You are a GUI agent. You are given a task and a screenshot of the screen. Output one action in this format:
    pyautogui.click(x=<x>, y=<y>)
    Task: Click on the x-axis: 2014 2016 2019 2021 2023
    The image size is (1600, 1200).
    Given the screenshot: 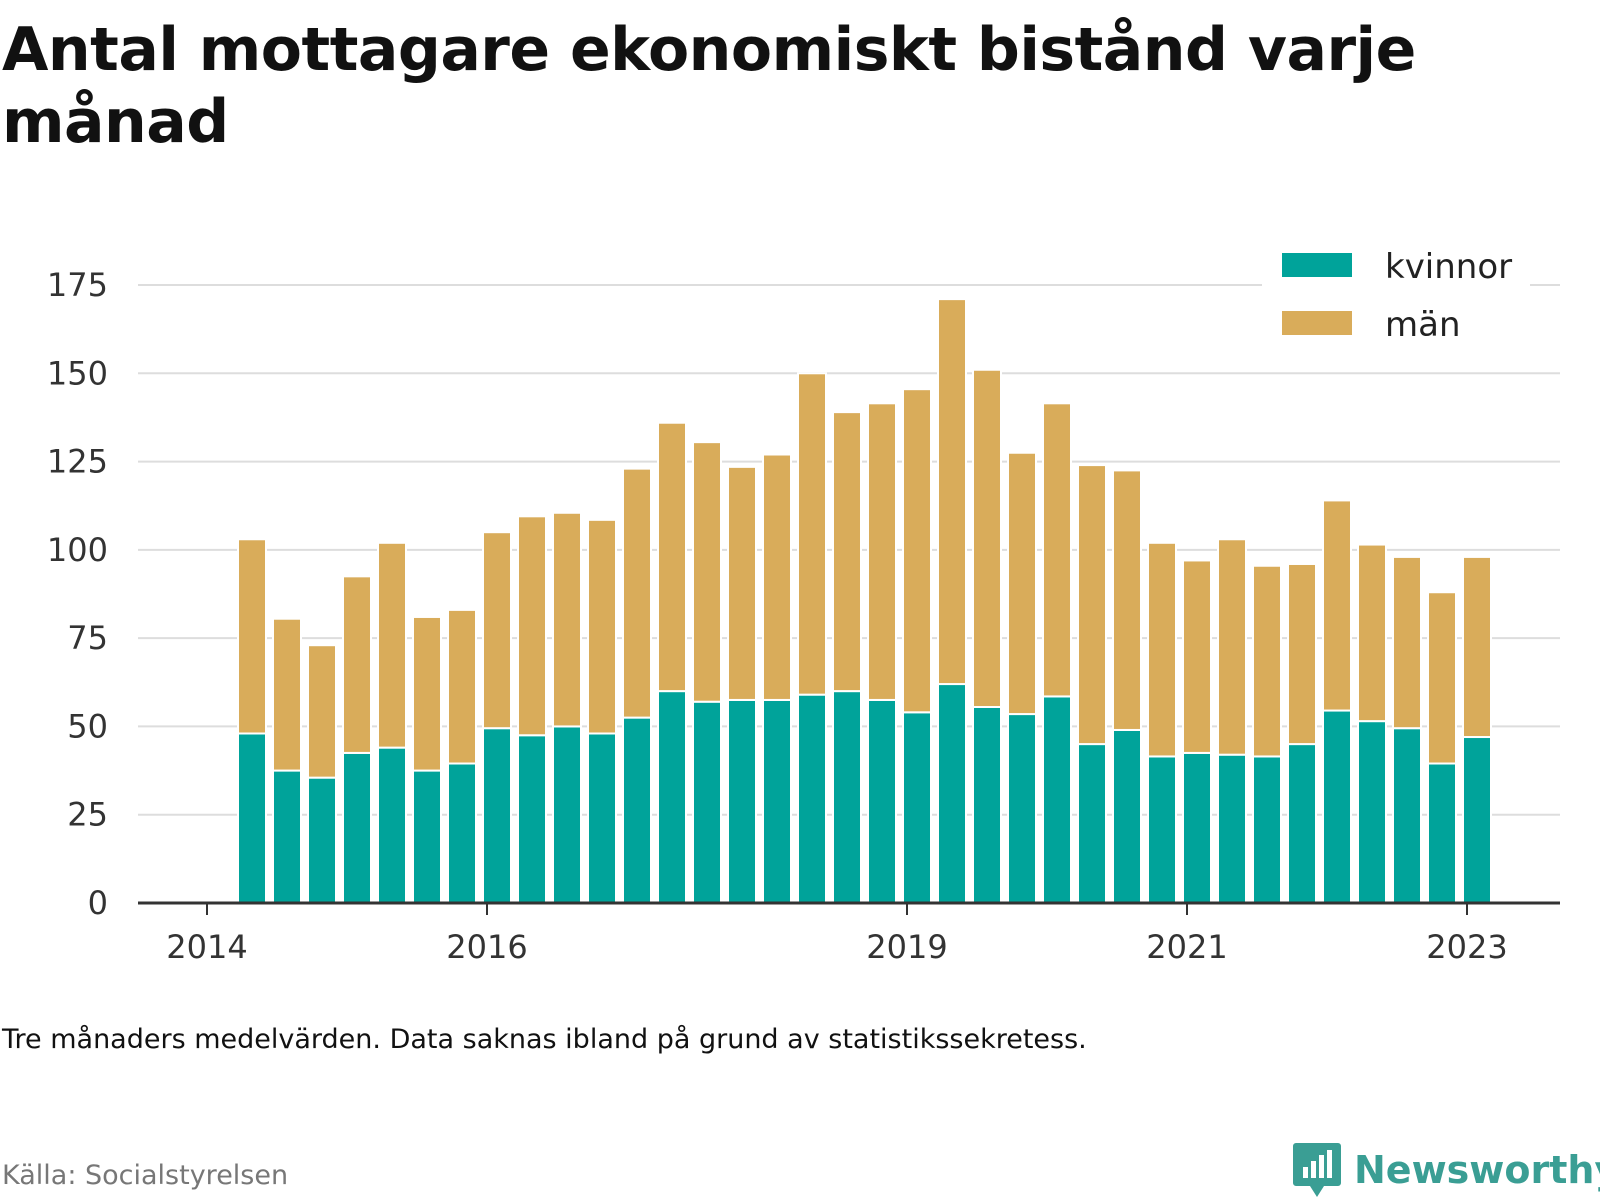 What is the action you would take?
    pyautogui.click(x=849, y=933)
    